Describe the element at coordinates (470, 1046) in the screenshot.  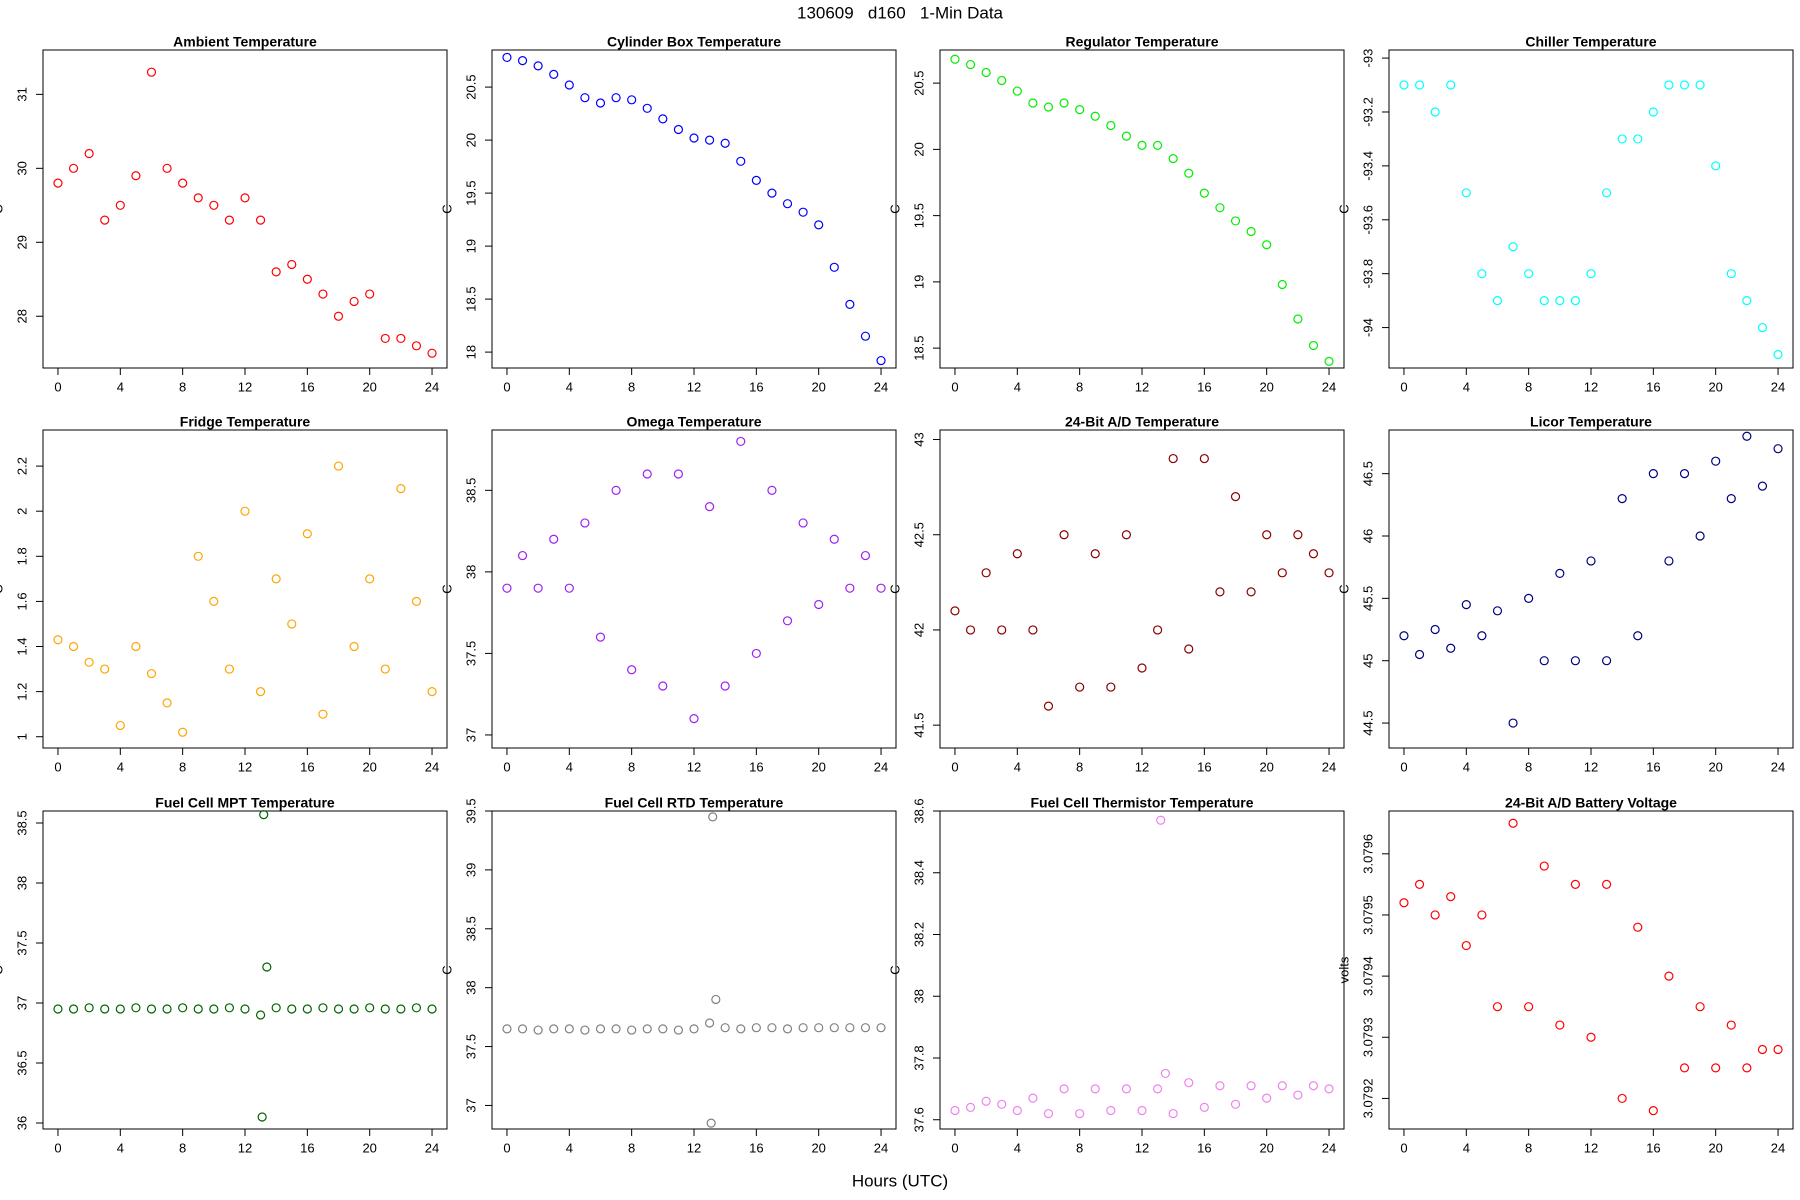
I see `y-tick-label: 37.5` at that location.